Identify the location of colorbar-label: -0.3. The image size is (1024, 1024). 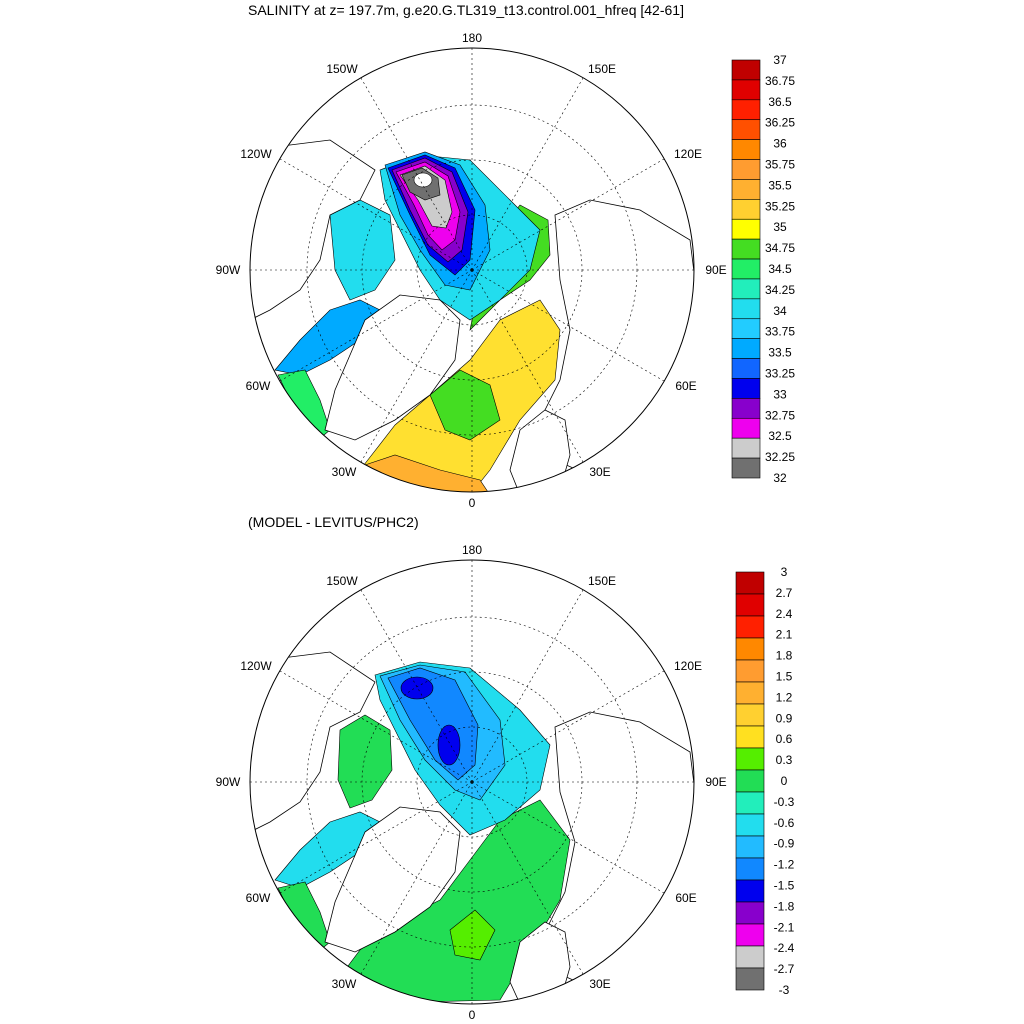
(784, 802).